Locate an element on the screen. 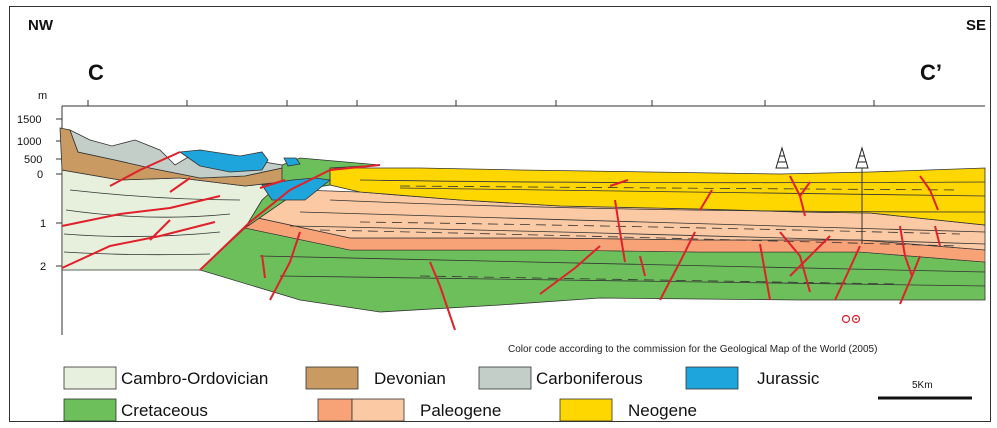 The height and width of the screenshot is (428, 997). legend-label-devonian: Devonian is located at coordinates (410, 378).